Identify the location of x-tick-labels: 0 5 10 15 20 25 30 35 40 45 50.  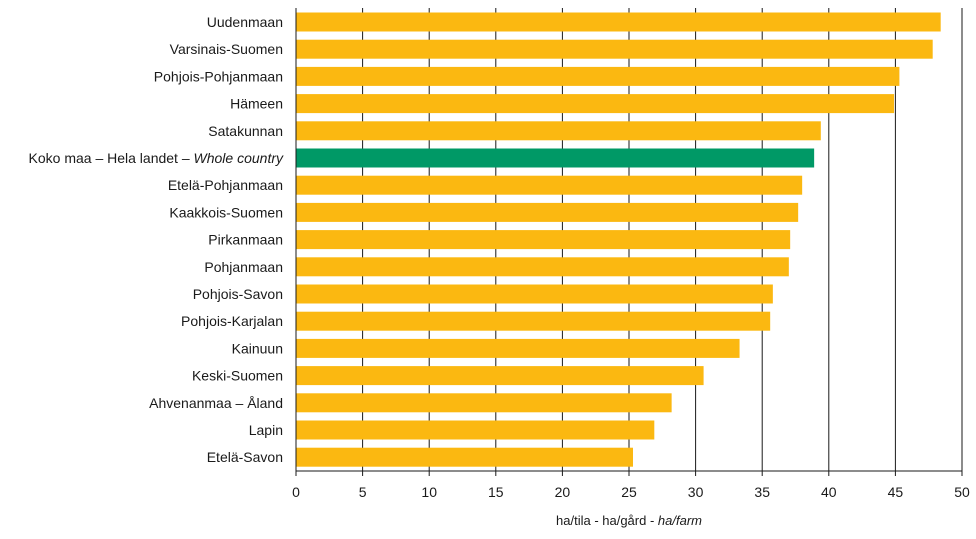
(631, 485).